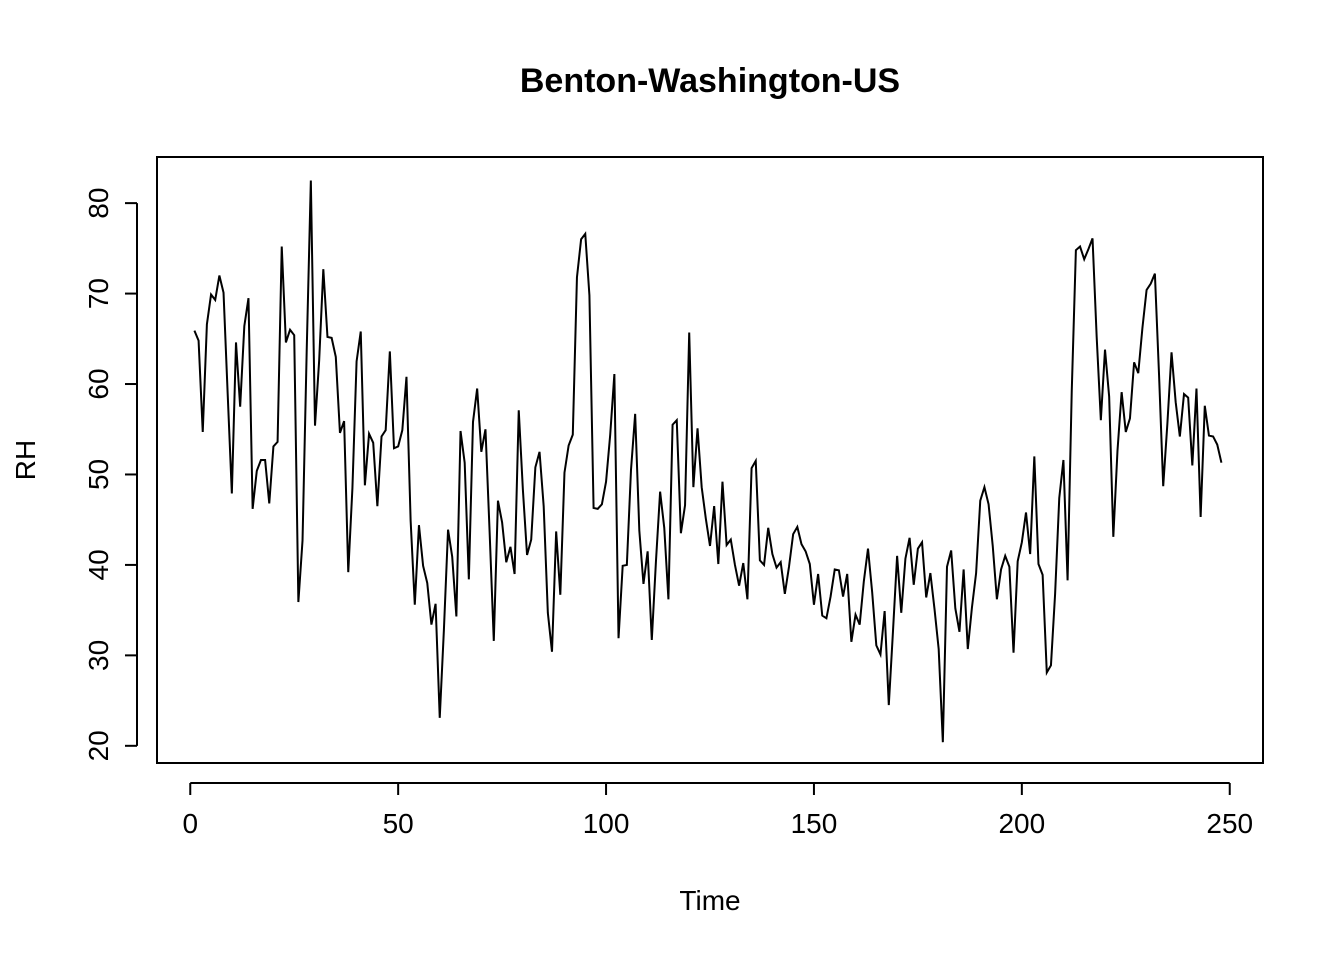 This screenshot has height=960, width=1344. I want to click on y-tick-label: 40, so click(98, 564).